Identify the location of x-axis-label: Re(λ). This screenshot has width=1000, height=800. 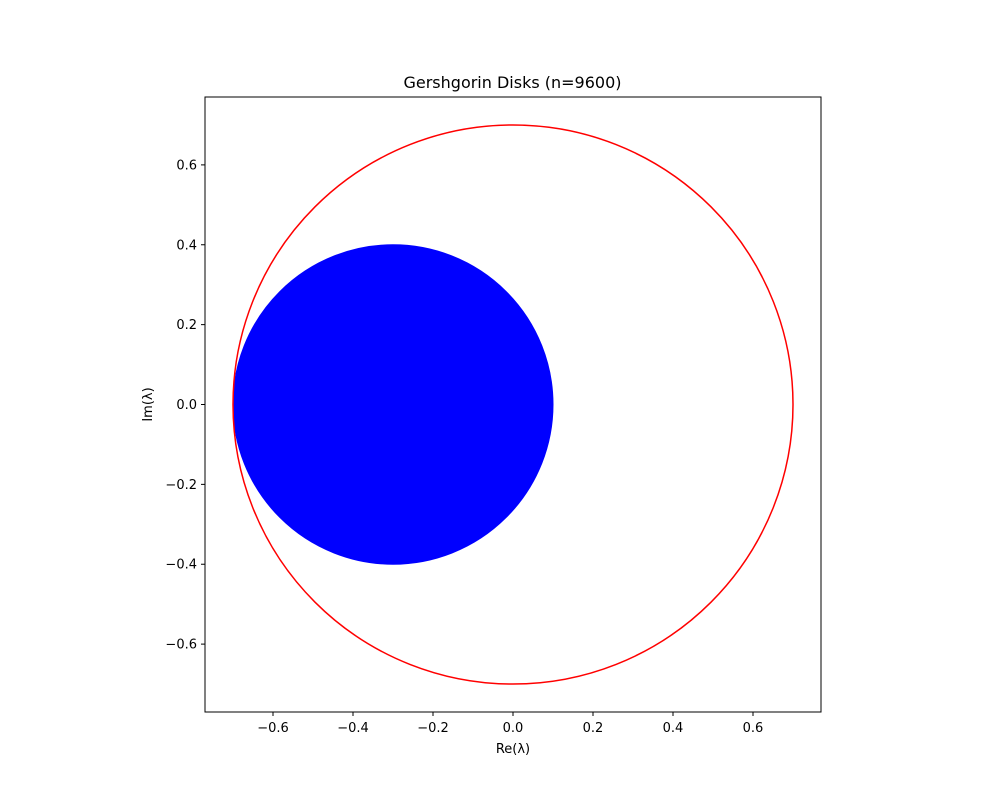
(513, 749).